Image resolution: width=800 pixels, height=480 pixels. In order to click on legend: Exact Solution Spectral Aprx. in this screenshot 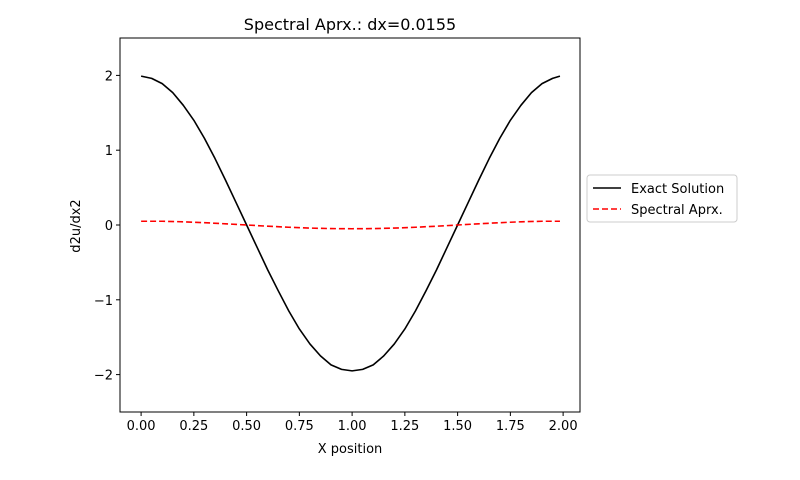, I will do `click(662, 198)`.